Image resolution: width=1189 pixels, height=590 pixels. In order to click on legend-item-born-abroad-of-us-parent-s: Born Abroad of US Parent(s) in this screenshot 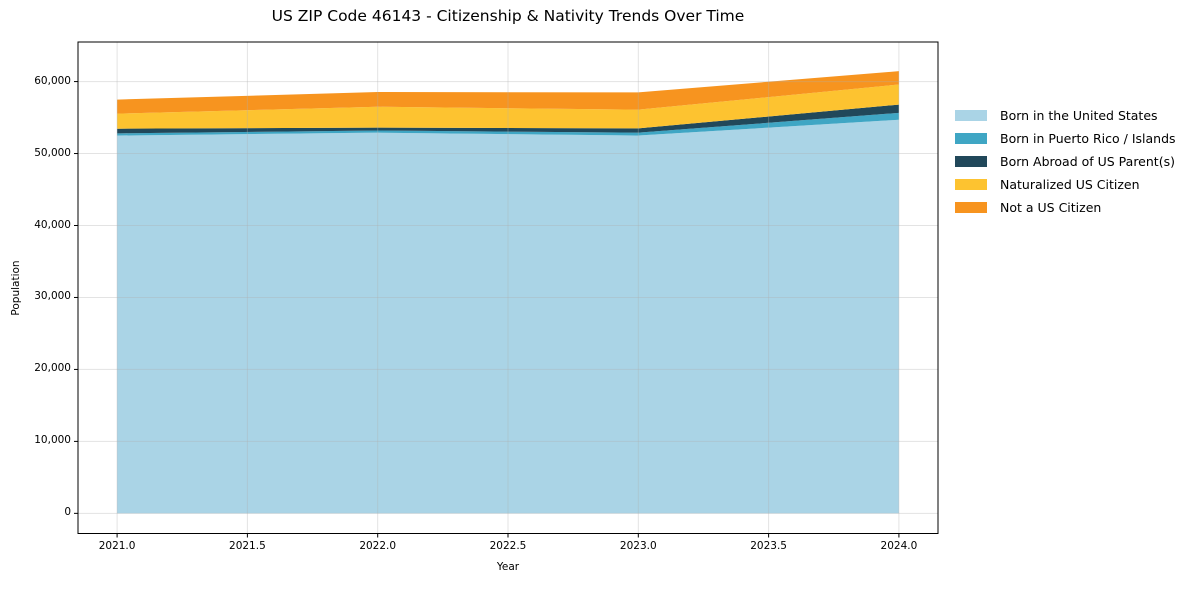, I will do `click(1065, 161)`.